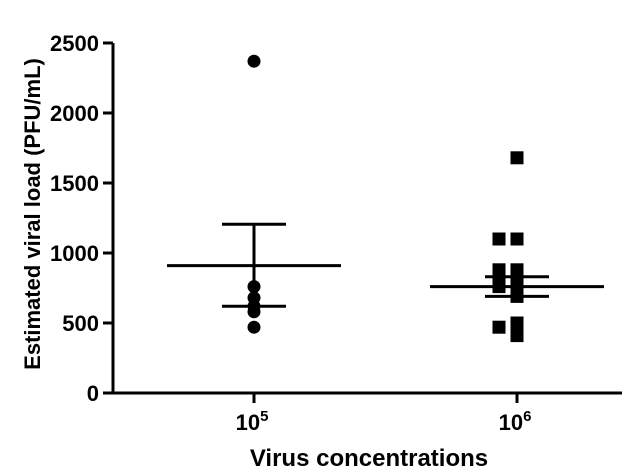 The height and width of the screenshot is (470, 641). I want to click on x-axis-title: Virus concentrations, so click(369, 457).